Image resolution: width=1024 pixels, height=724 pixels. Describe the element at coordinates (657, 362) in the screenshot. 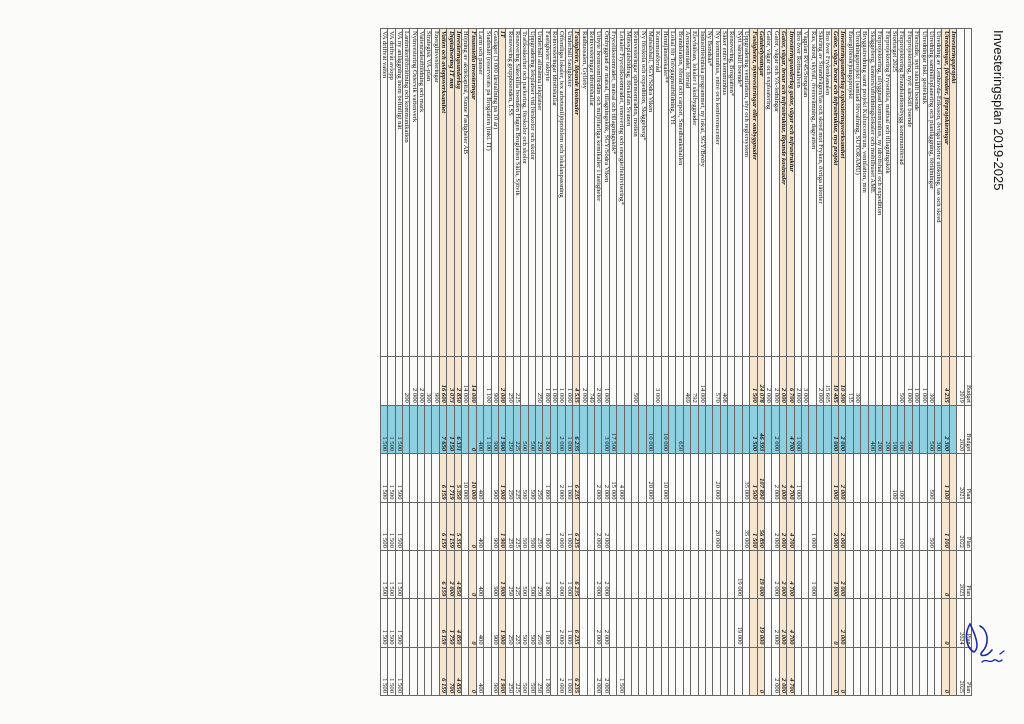

I see `table-row: Kommunförråd 3 000` at that location.